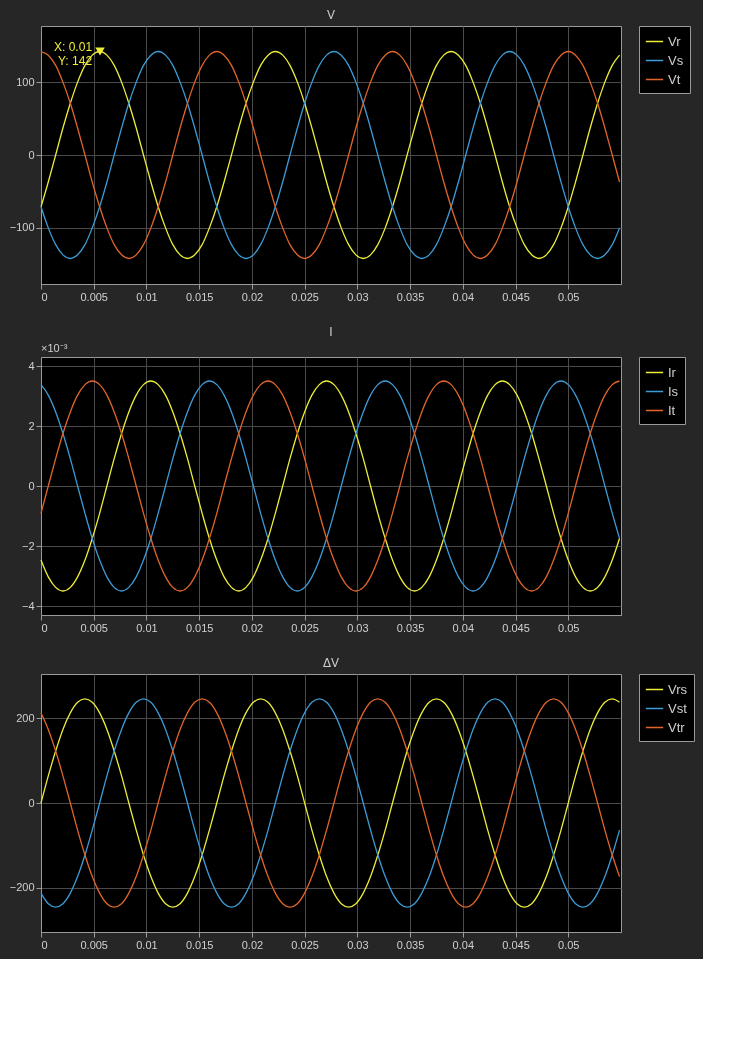 This screenshot has width=746, height=1059. I want to click on y-tick-label: 100, so click(25, 81).